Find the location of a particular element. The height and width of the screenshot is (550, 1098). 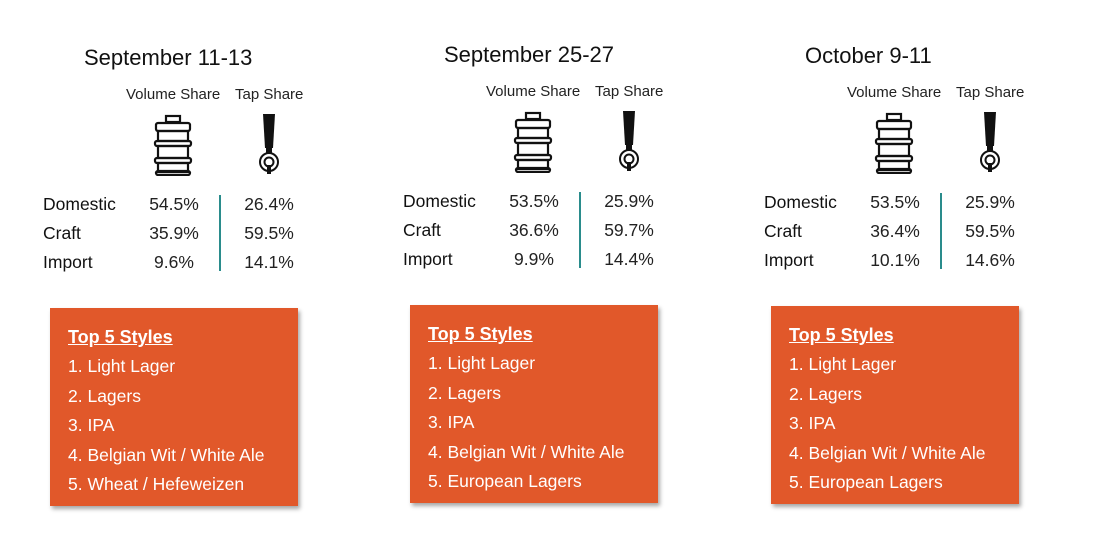

volume-share-value: 36.6% is located at coordinates (534, 230).